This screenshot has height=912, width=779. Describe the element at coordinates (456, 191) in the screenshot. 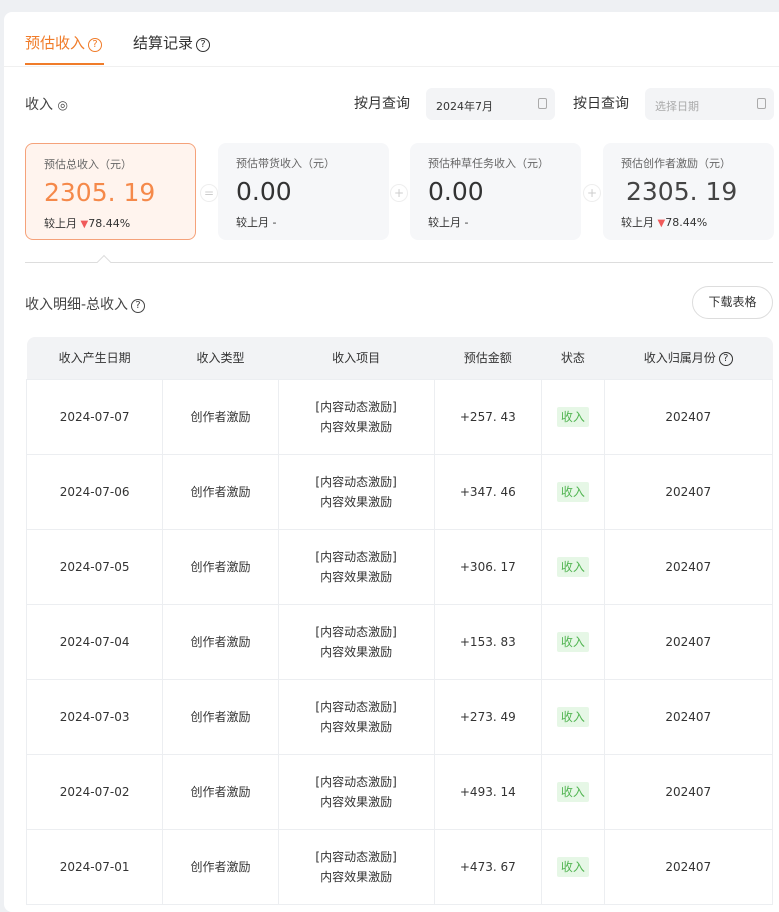

I see `stat-value: 0.00` at that location.